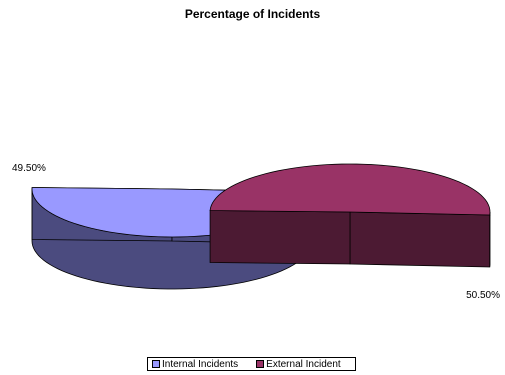  I want to click on slice-internal-label: 49.50%, so click(29, 168).